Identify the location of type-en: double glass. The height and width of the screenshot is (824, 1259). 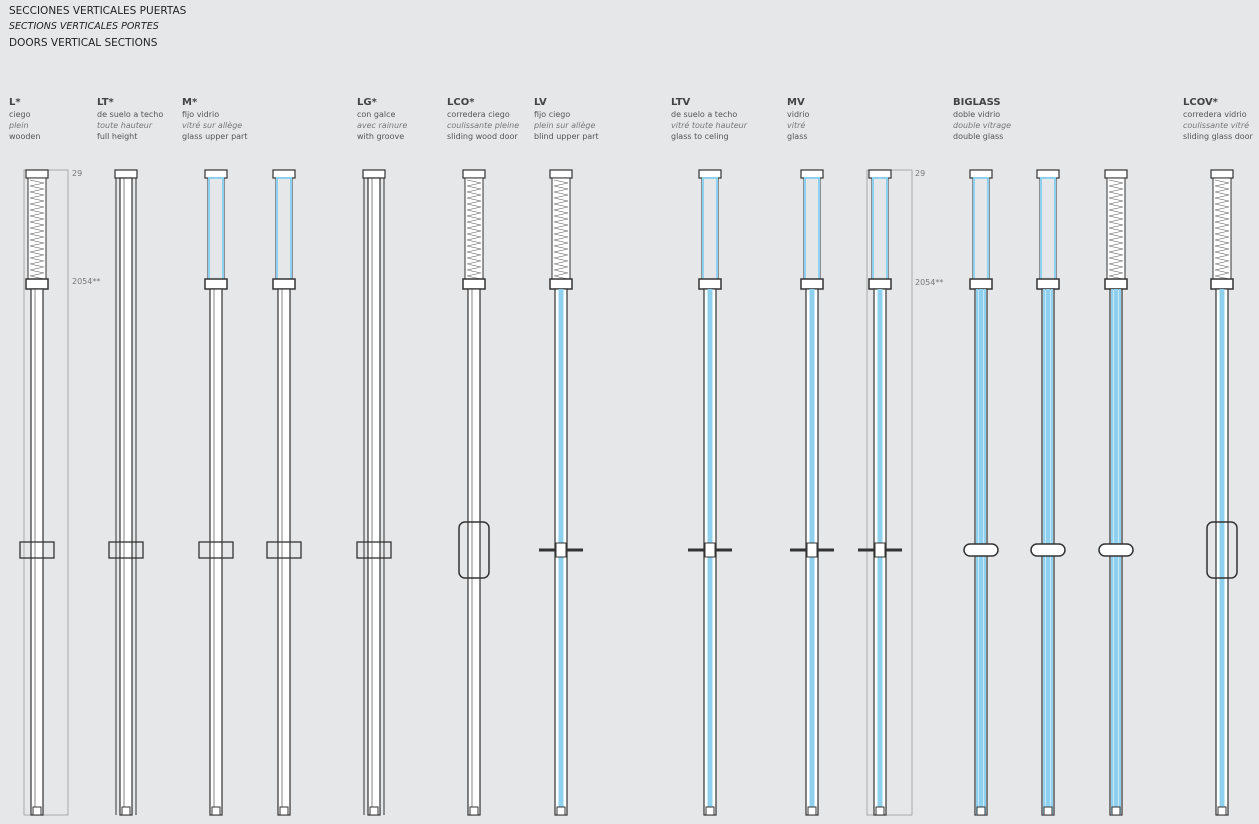
(978, 136).